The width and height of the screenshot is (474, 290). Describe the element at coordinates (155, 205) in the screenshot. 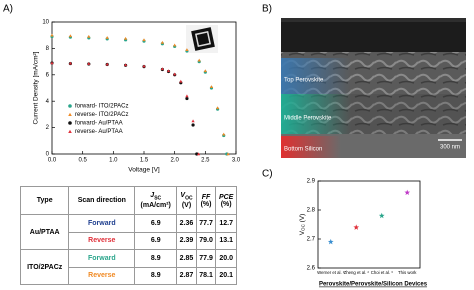

I see `header-unit: (mA/cm²)` at that location.